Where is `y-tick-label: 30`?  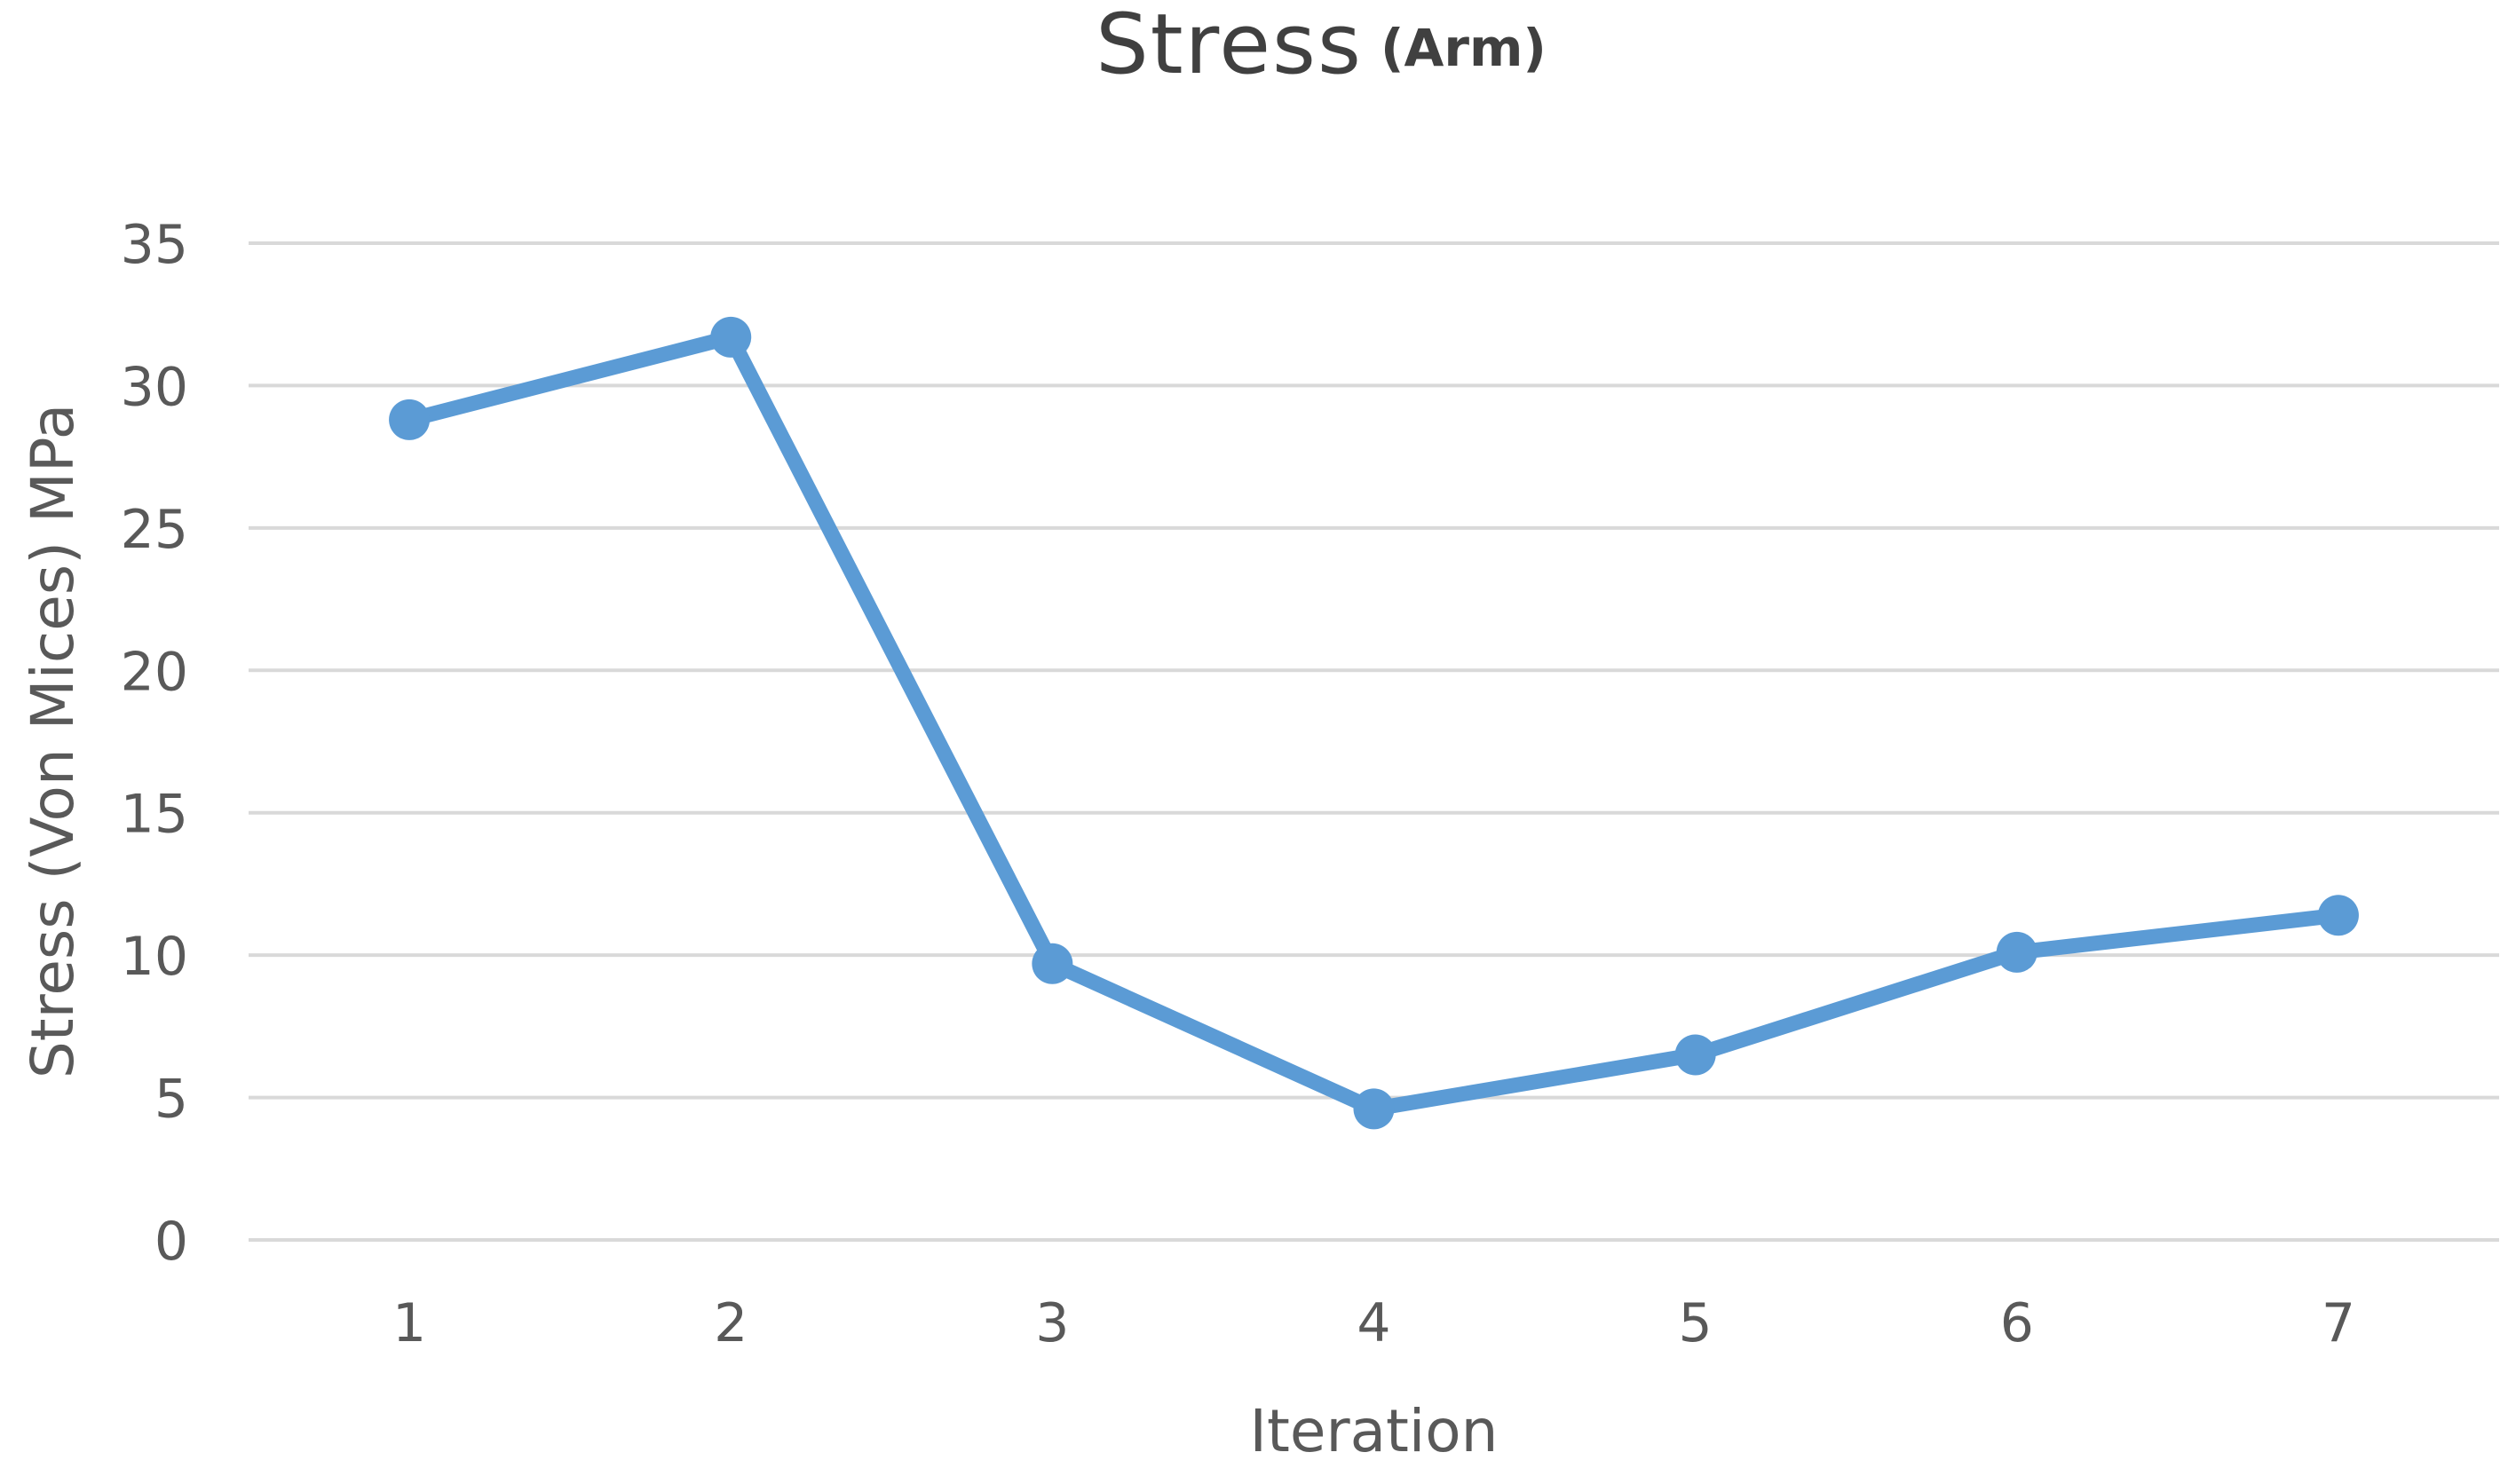
y-tick-label: 30 is located at coordinates (155, 387).